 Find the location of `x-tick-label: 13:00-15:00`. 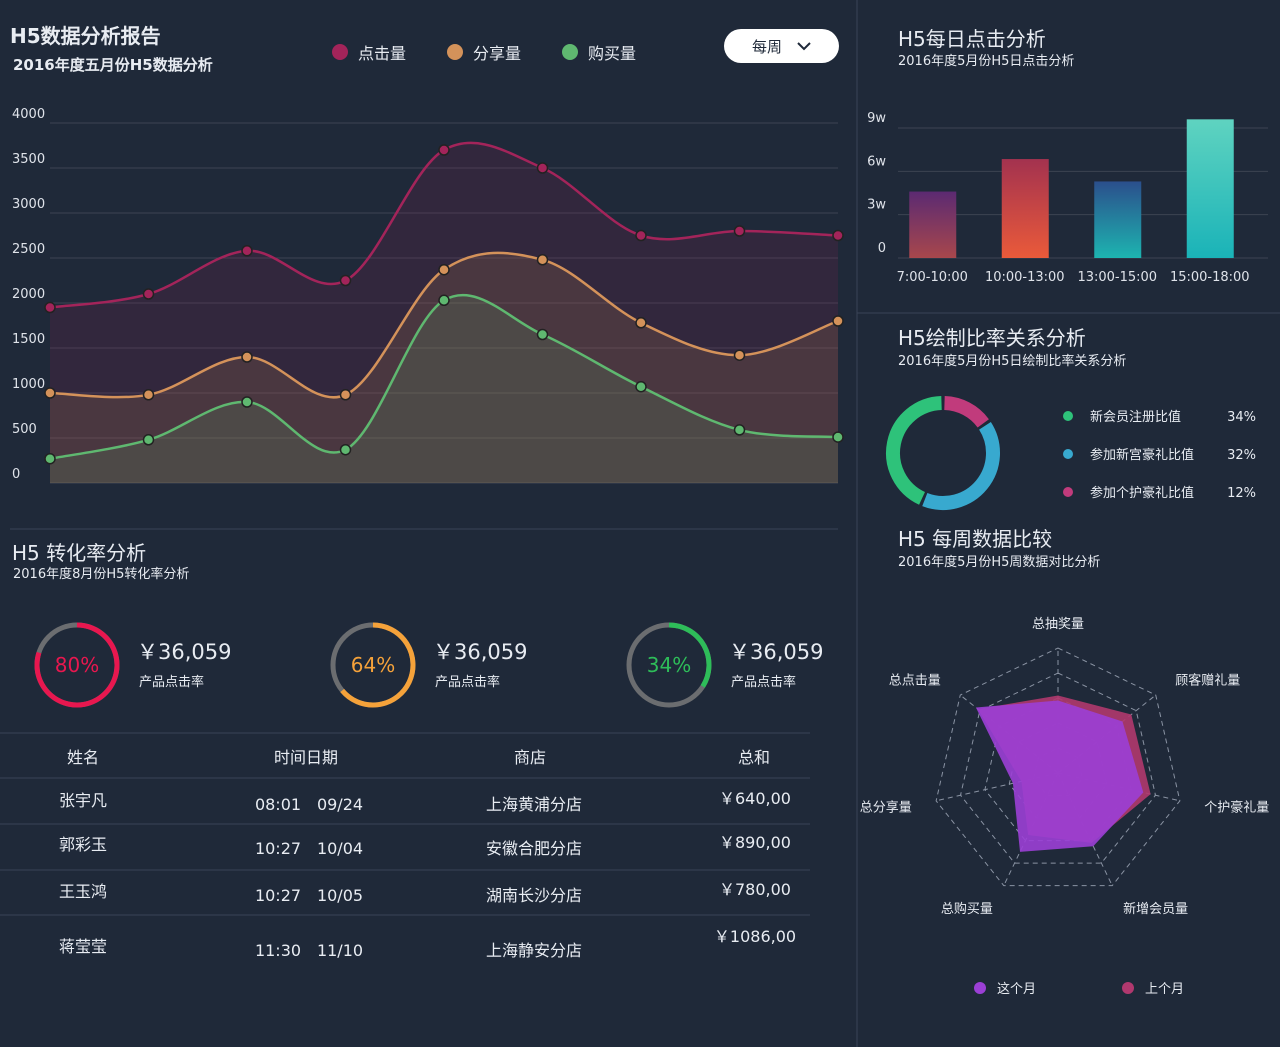

x-tick-label: 13:00-15:00 is located at coordinates (1117, 277).